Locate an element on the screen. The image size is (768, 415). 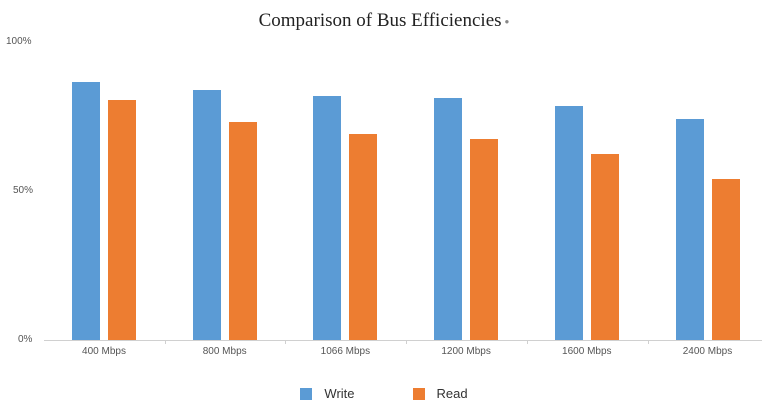
chart-title-text: Comparison of Bus Efficiencies is located at coordinates (380, 20).